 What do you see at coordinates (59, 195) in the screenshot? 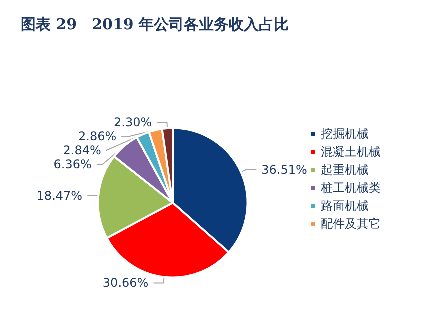
I see `data-label: 18.47%` at bounding box center [59, 195].